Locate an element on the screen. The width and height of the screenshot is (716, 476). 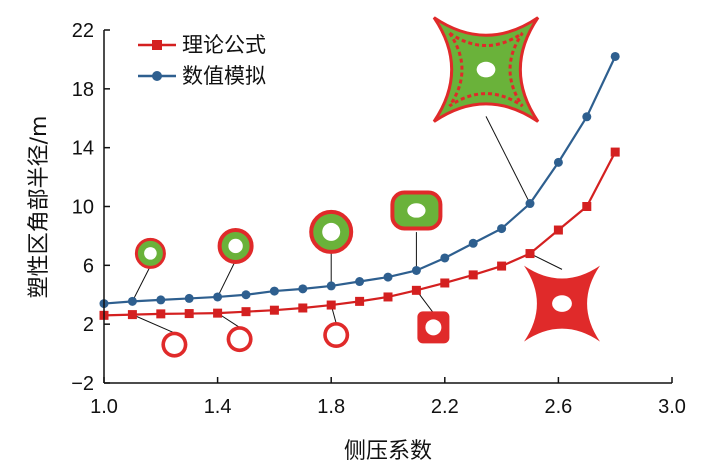
y-tick-label: −2 is located at coordinates (82, 384).